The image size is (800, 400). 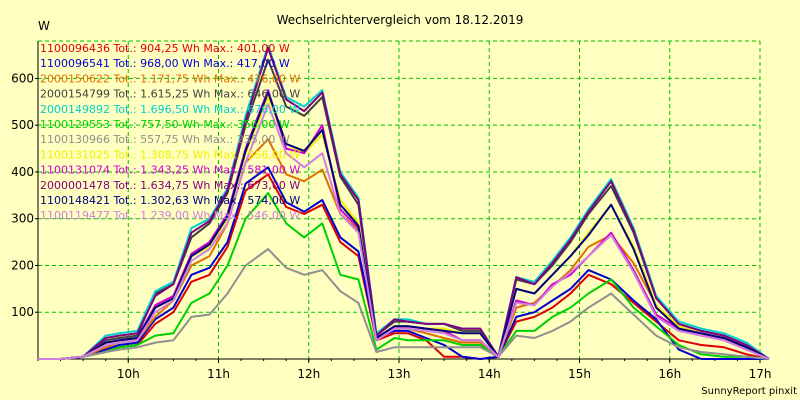 What do you see at coordinates (22, 172) in the screenshot?
I see `y-tick-label: 400` at bounding box center [22, 172].